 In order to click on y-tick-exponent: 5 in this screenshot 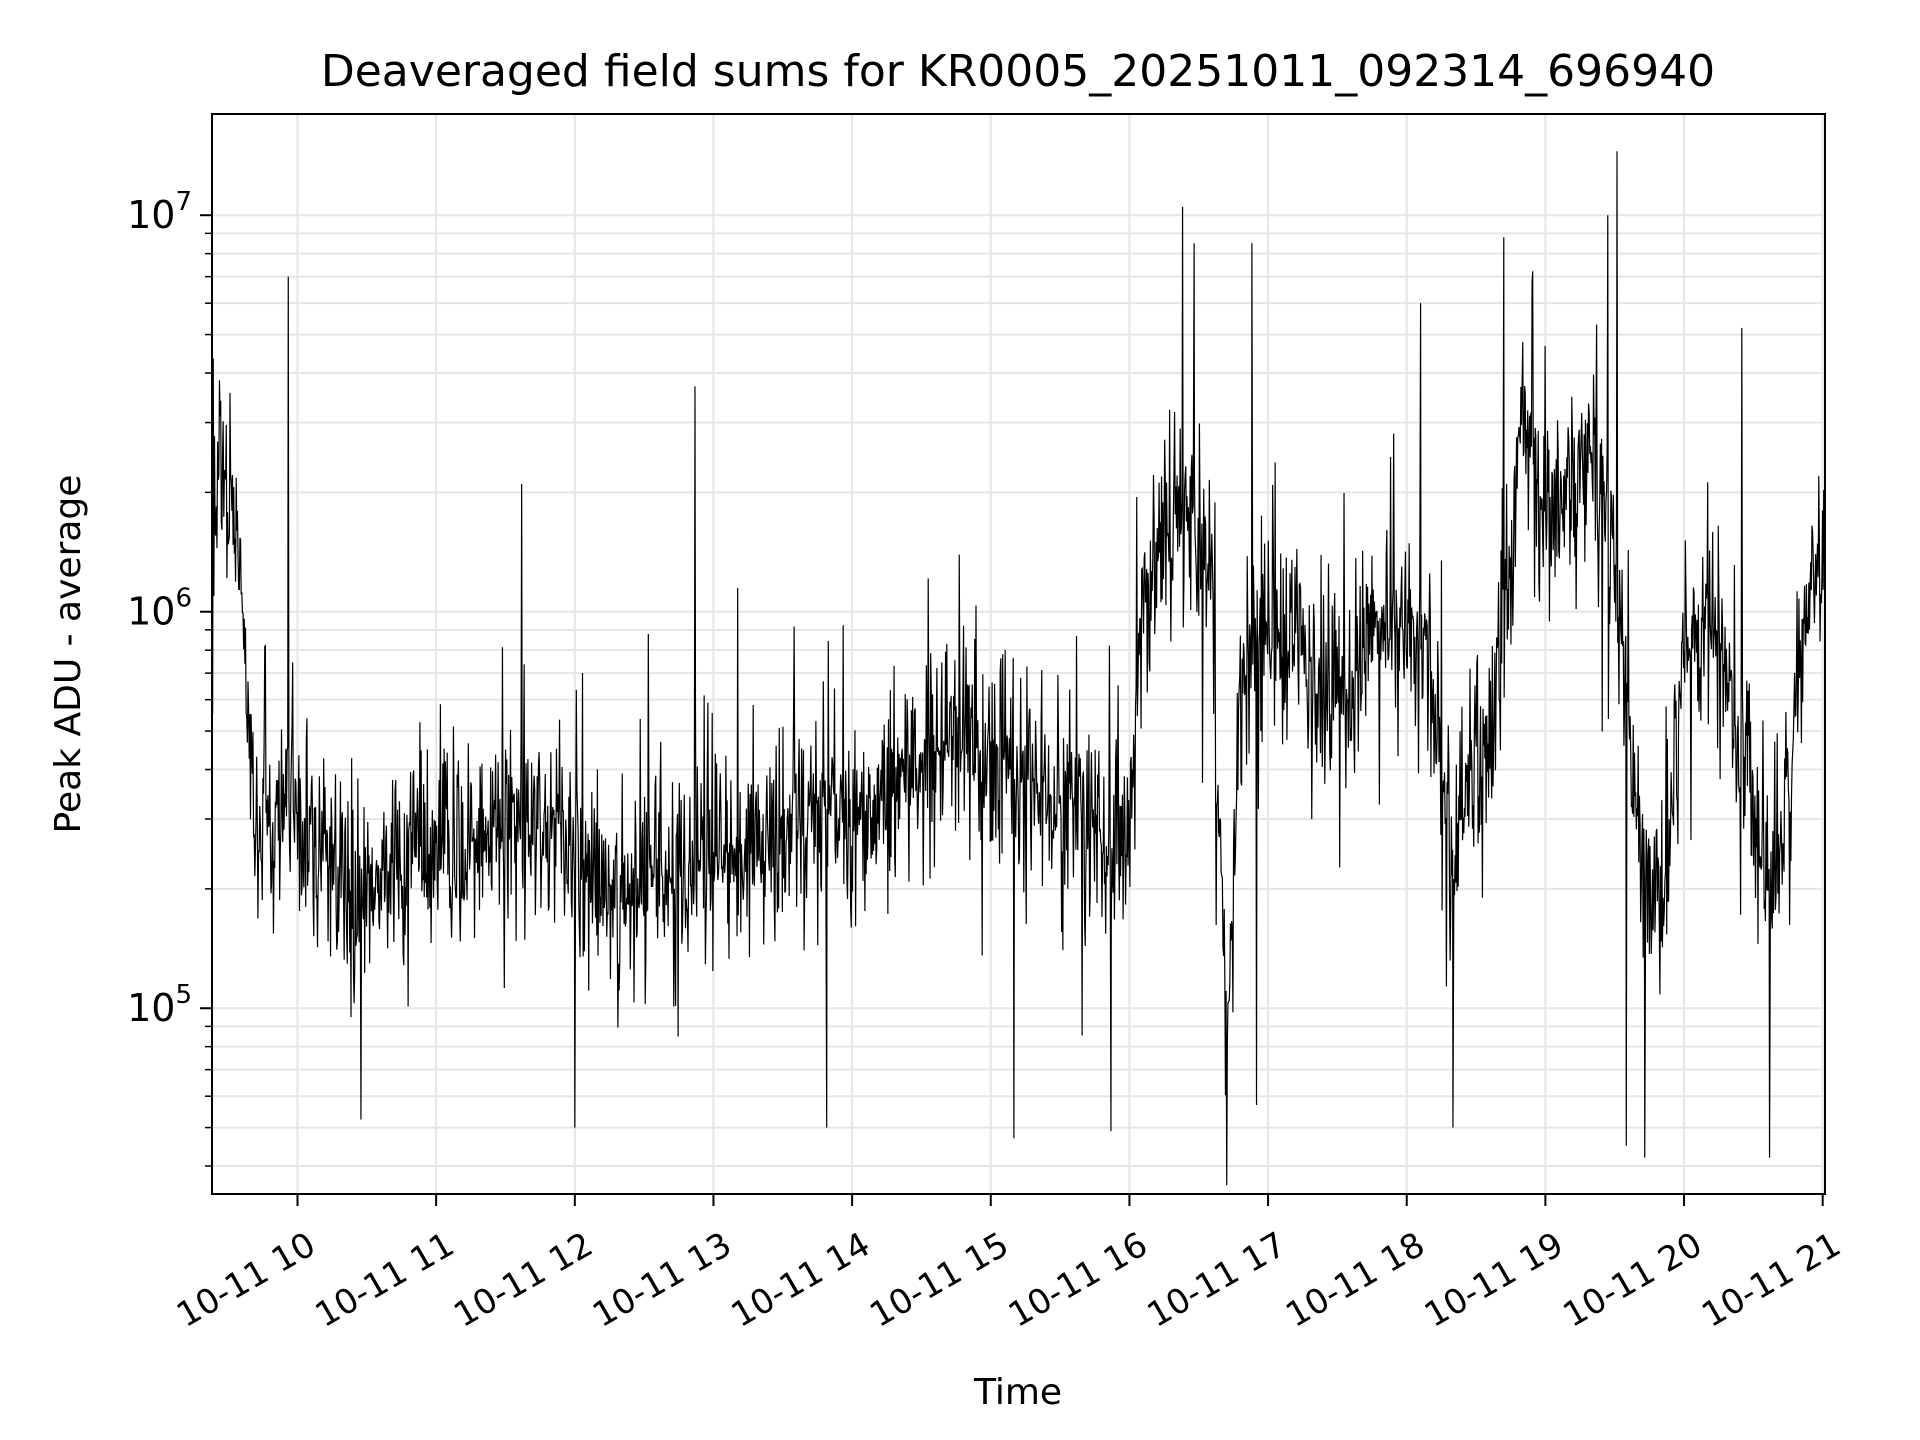, I will do `click(183, 995)`.